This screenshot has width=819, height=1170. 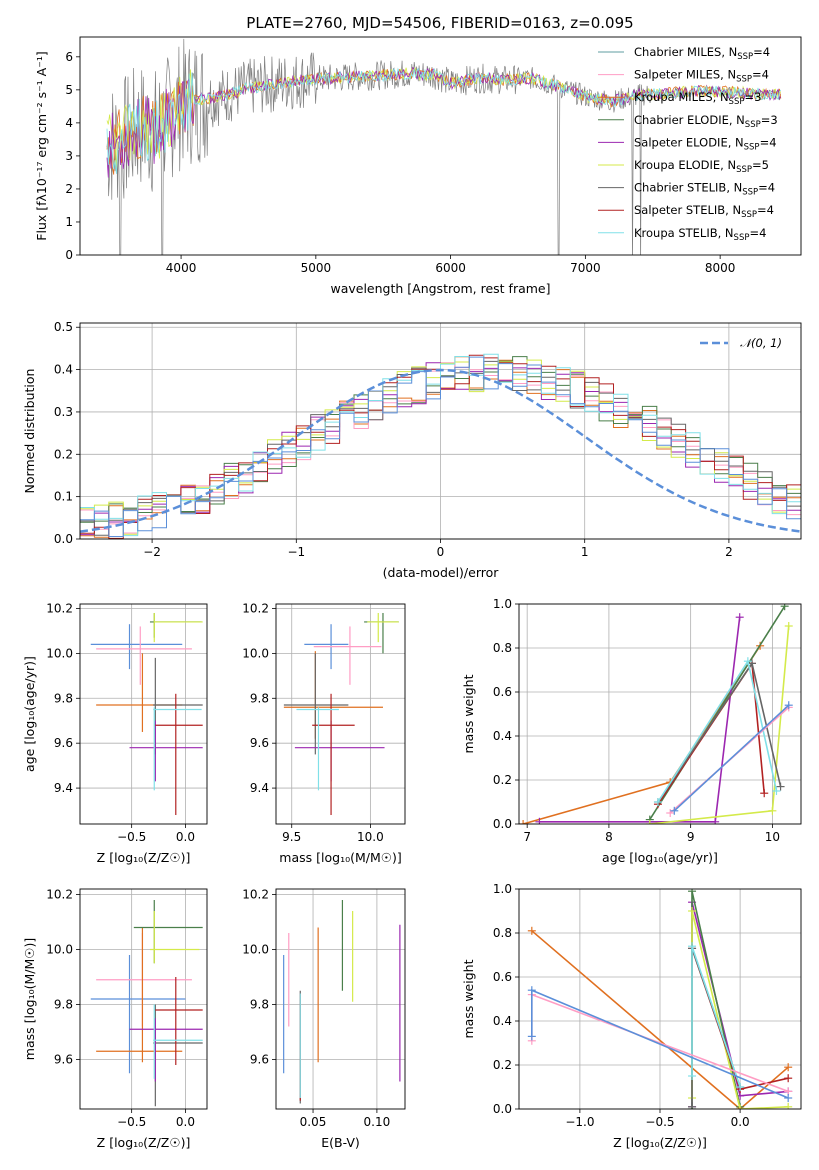 I want to click on x-tick-label: 4000, so click(x=181, y=268).